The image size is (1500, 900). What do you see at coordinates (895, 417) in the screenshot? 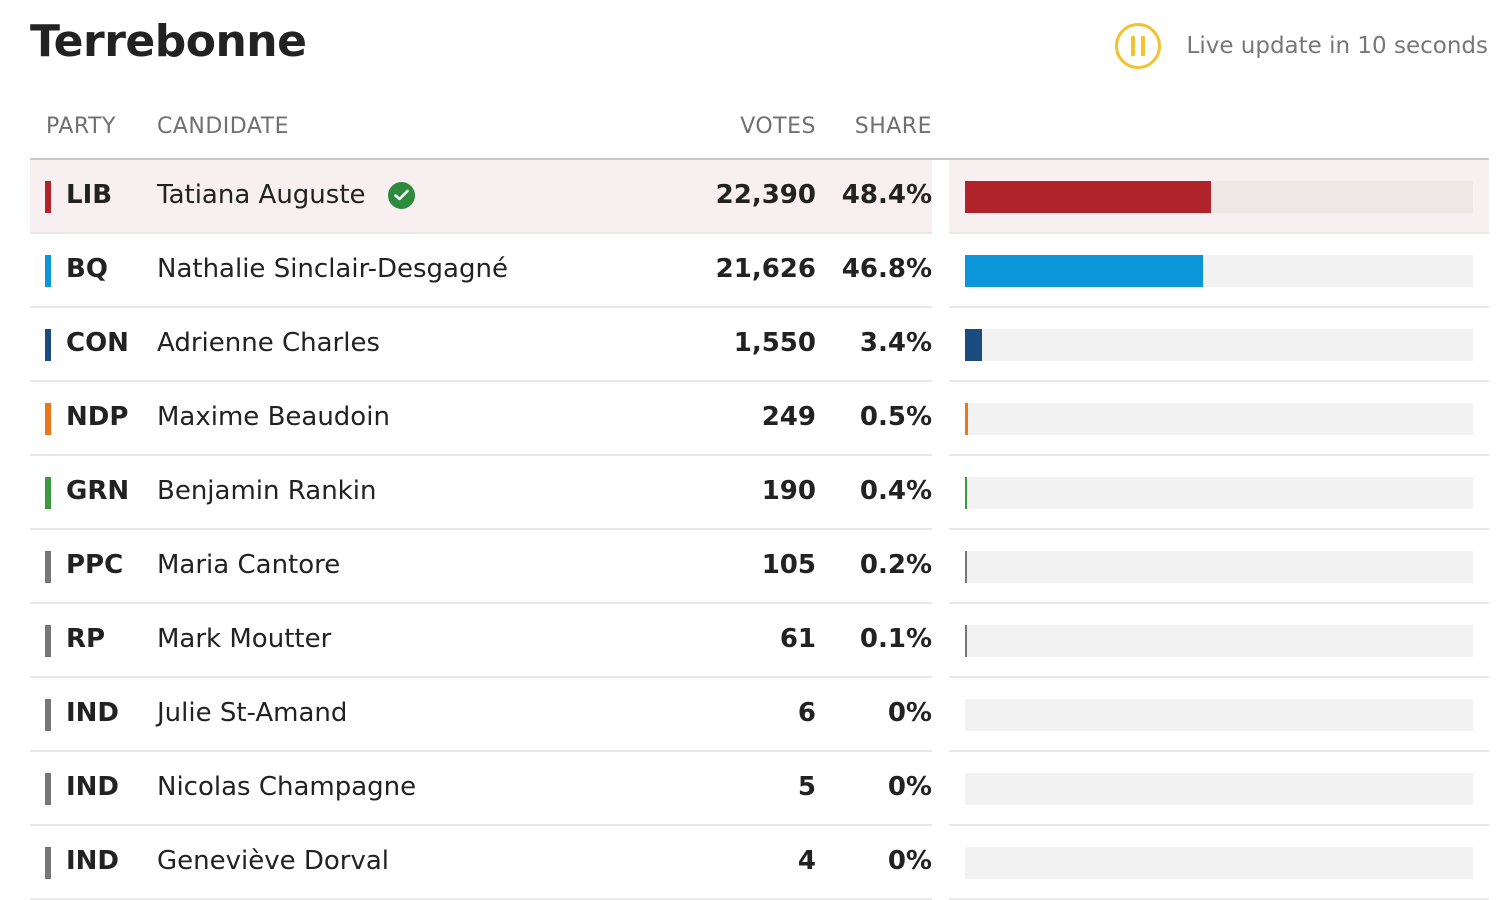
I see `vote-share: 0.5%` at bounding box center [895, 417].